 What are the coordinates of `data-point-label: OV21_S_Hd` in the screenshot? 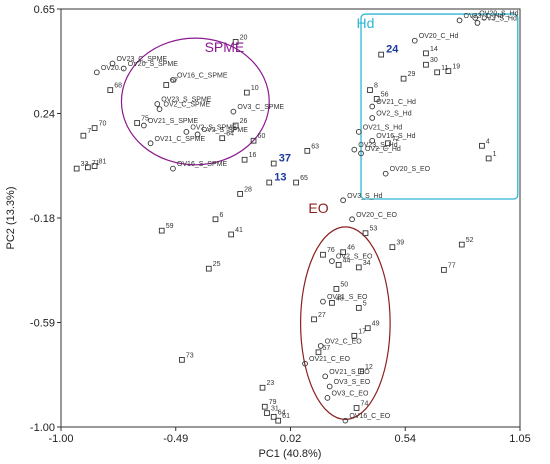 It's located at (382, 127).